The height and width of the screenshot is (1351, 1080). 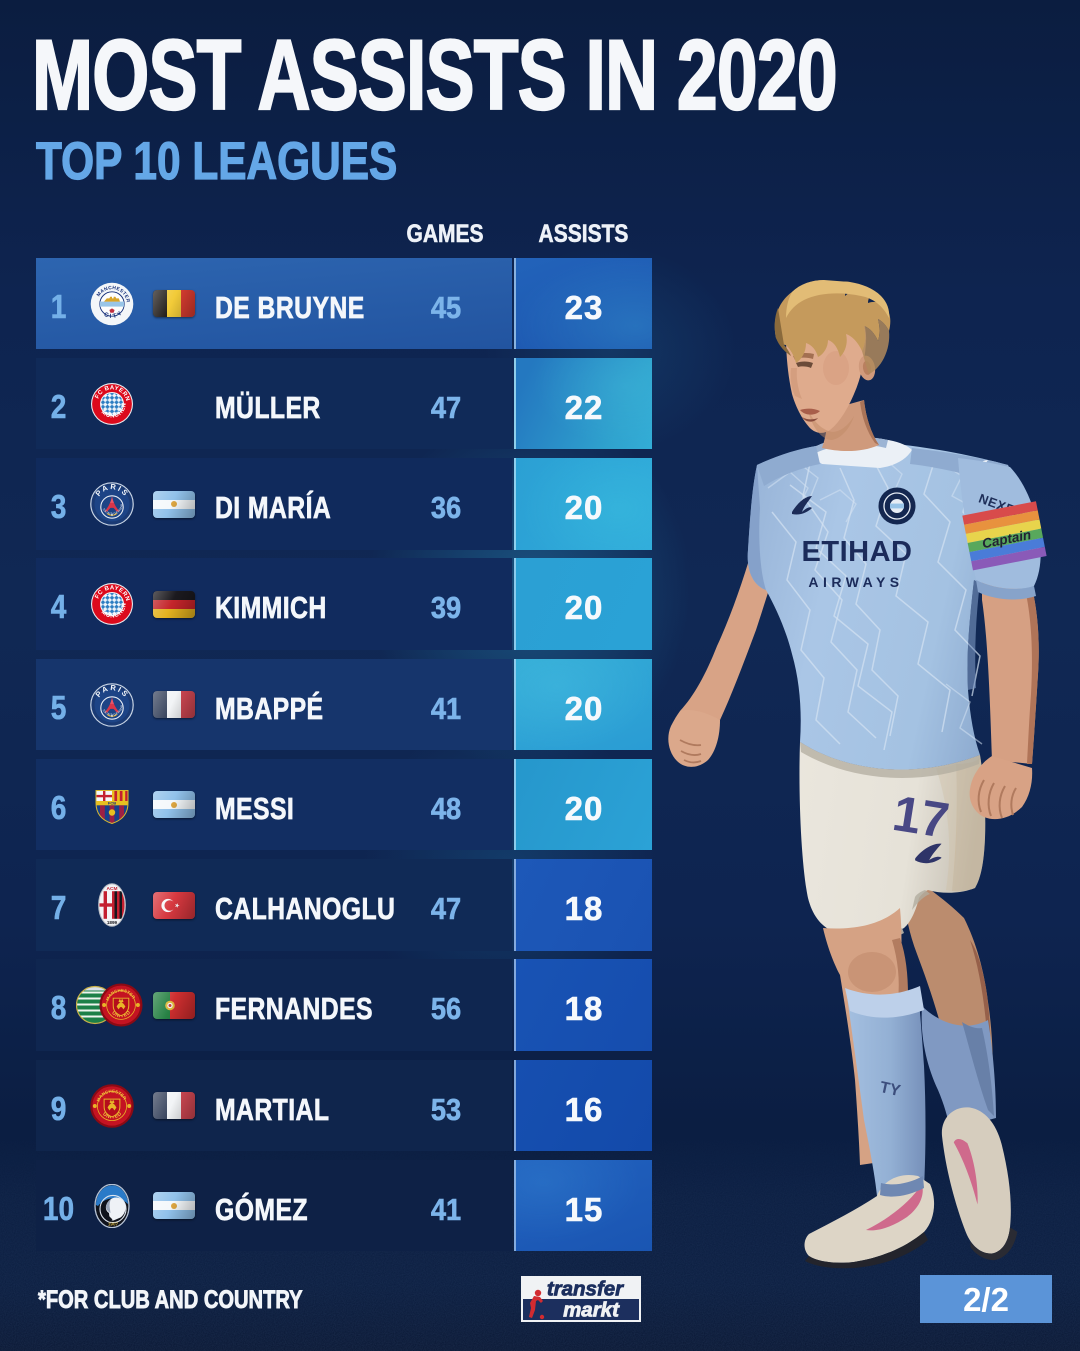 What do you see at coordinates (112, 889) in the screenshot?
I see `svg-text: ACM` at bounding box center [112, 889].